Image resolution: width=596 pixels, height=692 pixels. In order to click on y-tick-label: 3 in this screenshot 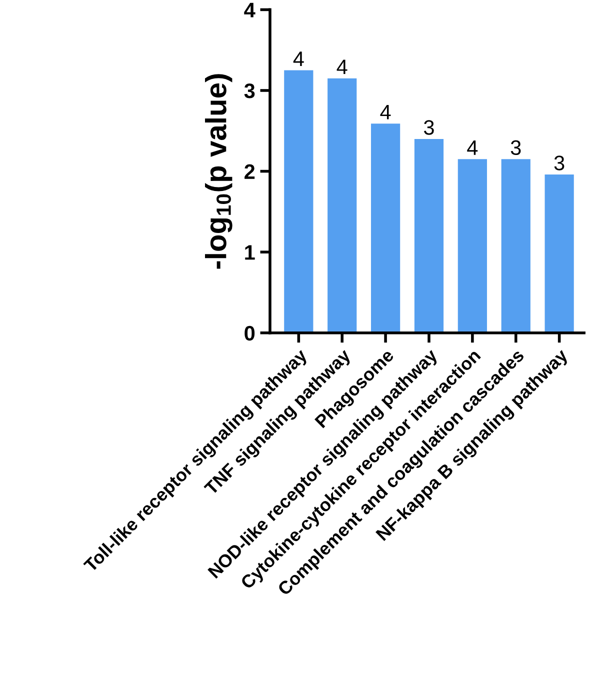, I will do `click(249, 90)`.